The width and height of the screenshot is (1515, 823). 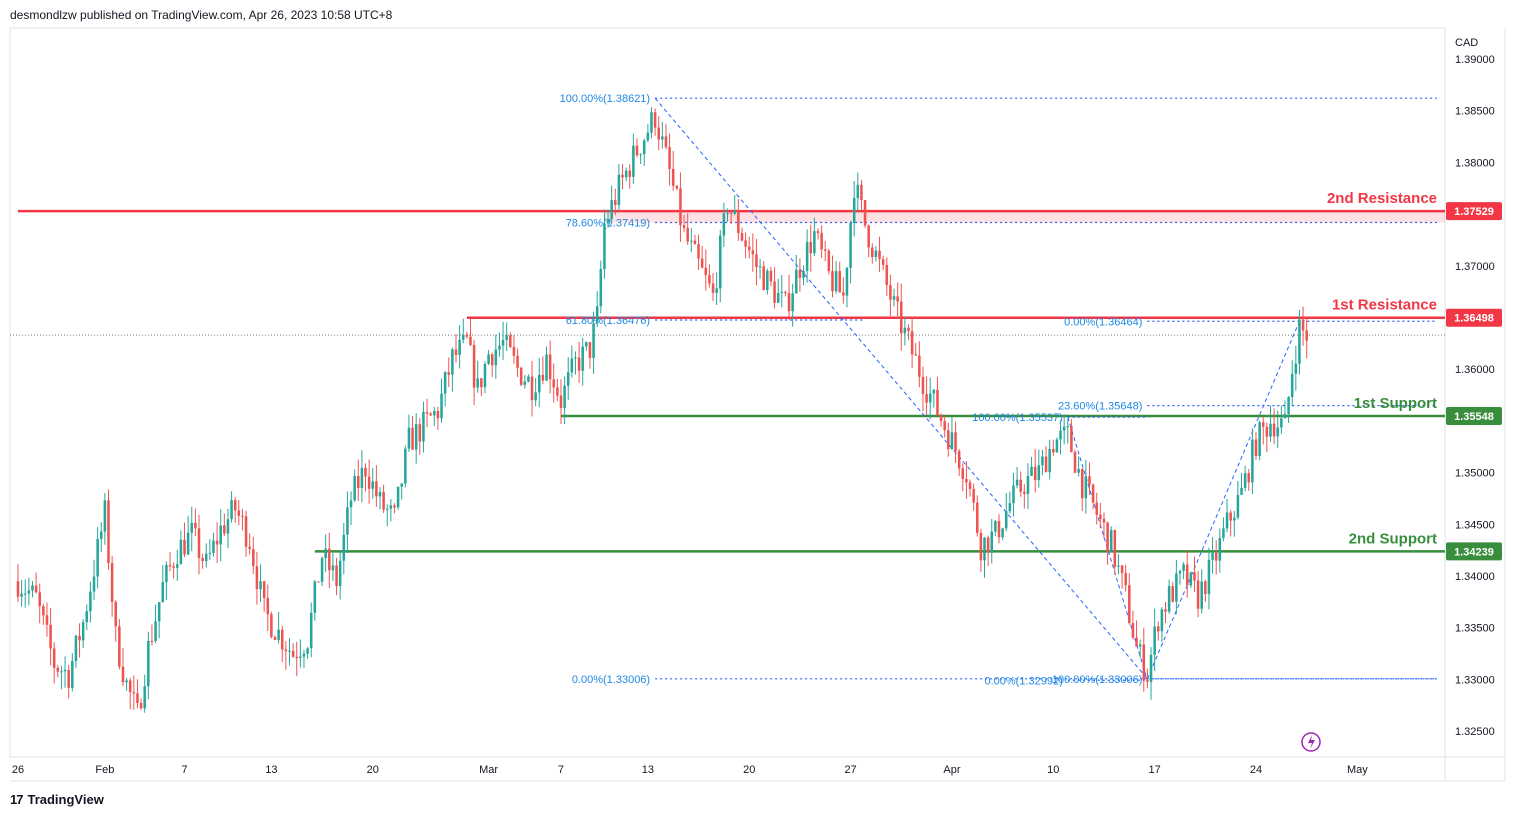 What do you see at coordinates (57, 799) in the screenshot?
I see `tradingview-brand: 17 TradingView` at bounding box center [57, 799].